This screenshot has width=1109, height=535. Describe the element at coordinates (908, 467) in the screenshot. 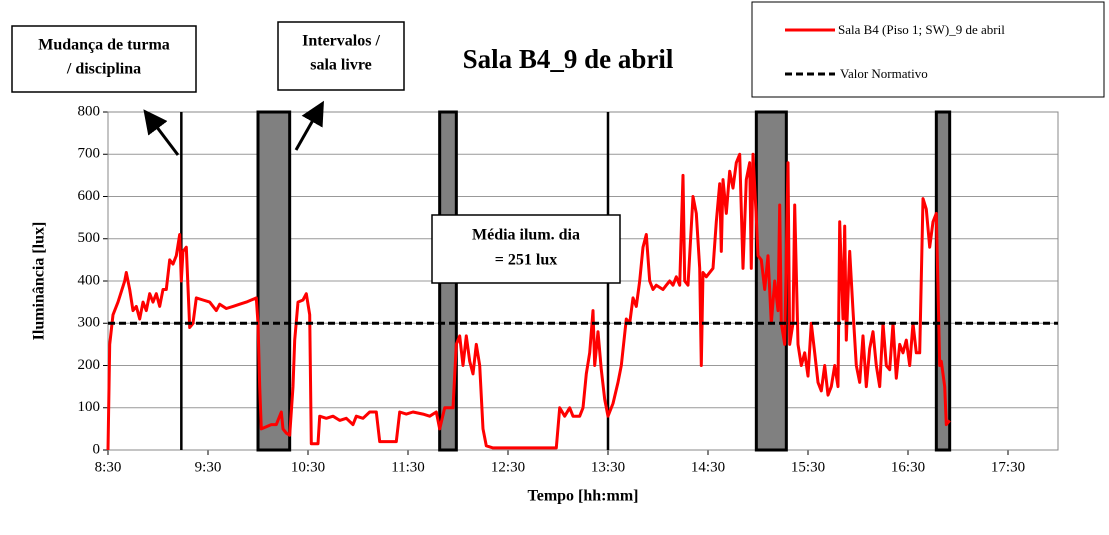

I see `x-tick-label: 16:30` at that location.